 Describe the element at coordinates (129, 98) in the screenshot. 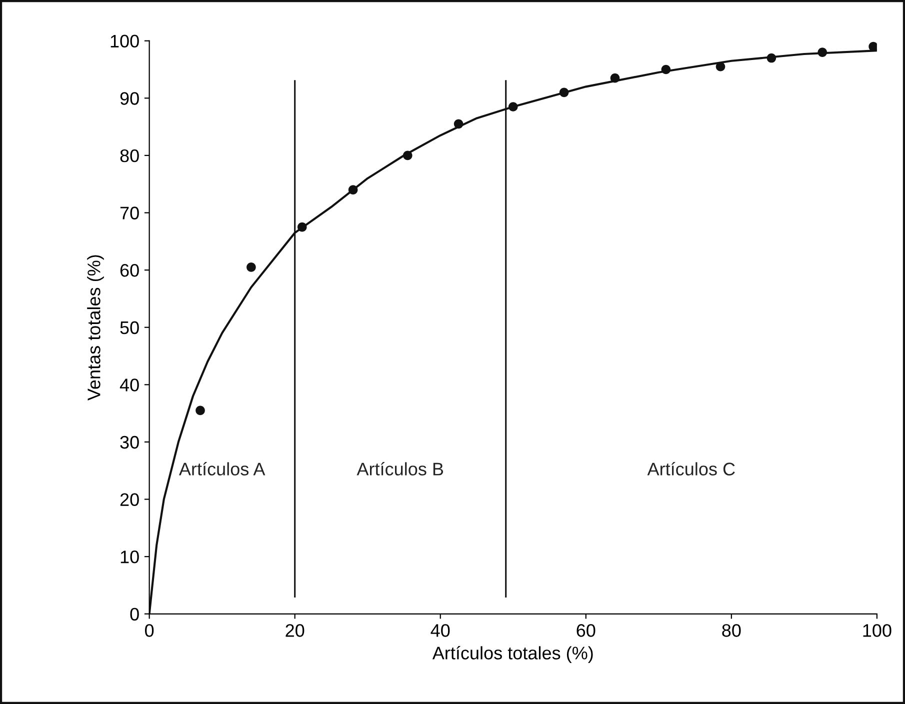

I see `y-tick-label: 90` at that location.